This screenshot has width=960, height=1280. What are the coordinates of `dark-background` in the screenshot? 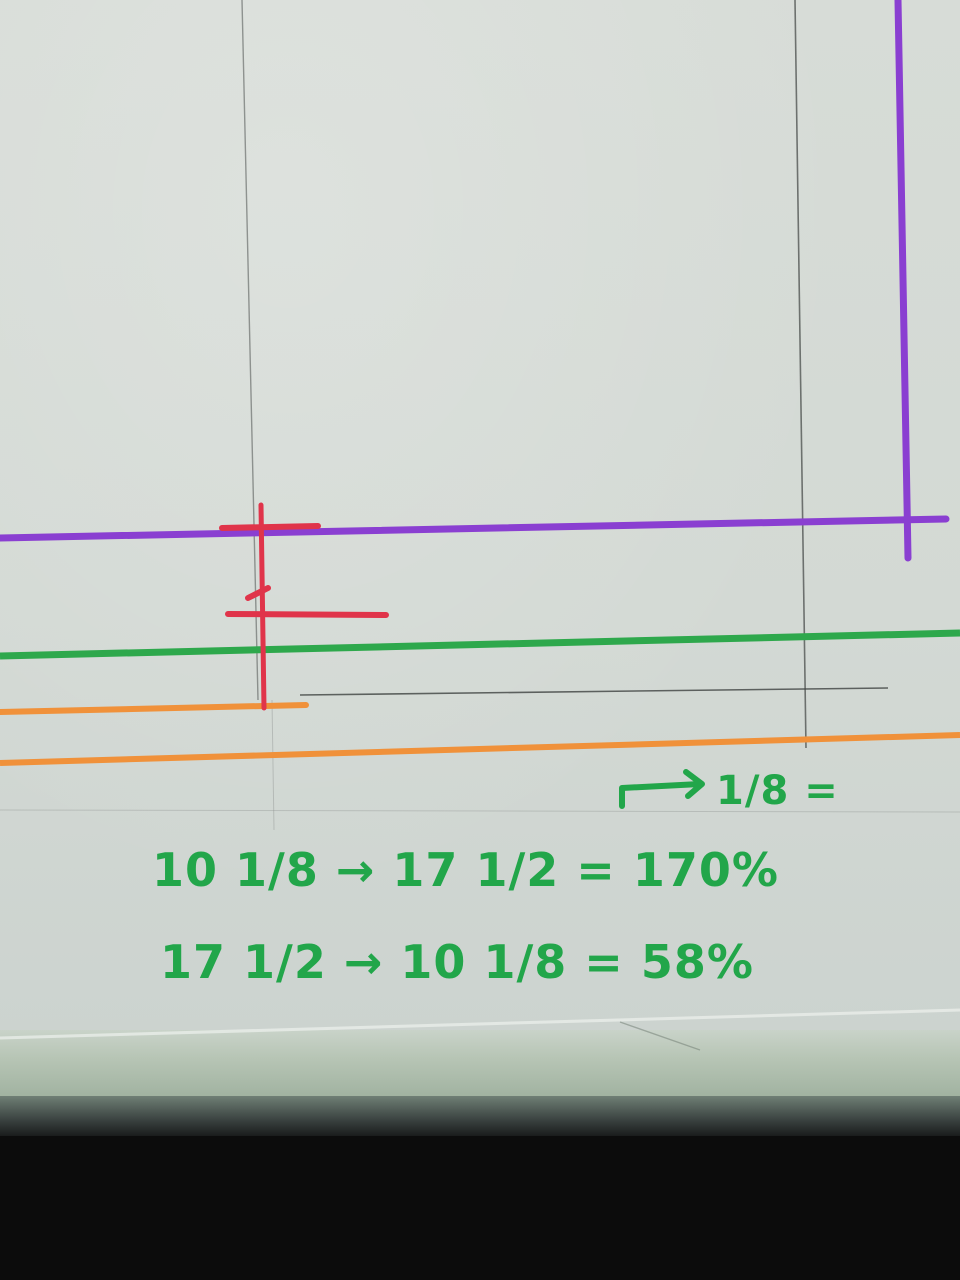 It's located at (480, 1208).